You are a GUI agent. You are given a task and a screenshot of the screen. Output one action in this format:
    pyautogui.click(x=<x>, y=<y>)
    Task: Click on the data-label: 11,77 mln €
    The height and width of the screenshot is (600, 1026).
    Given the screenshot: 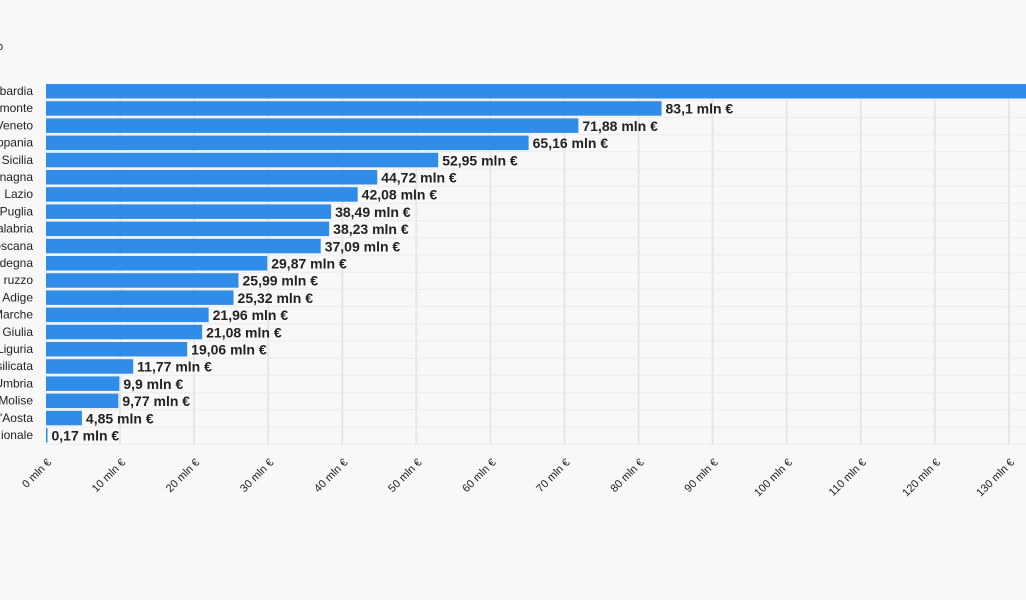 What is the action you would take?
    pyautogui.click(x=174, y=367)
    